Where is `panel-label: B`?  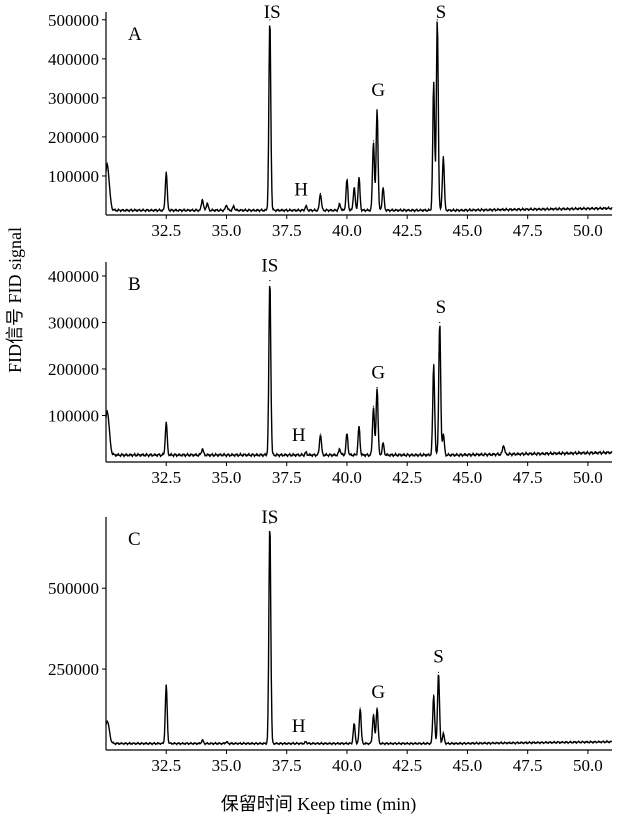 panel-label: B is located at coordinates (134, 284).